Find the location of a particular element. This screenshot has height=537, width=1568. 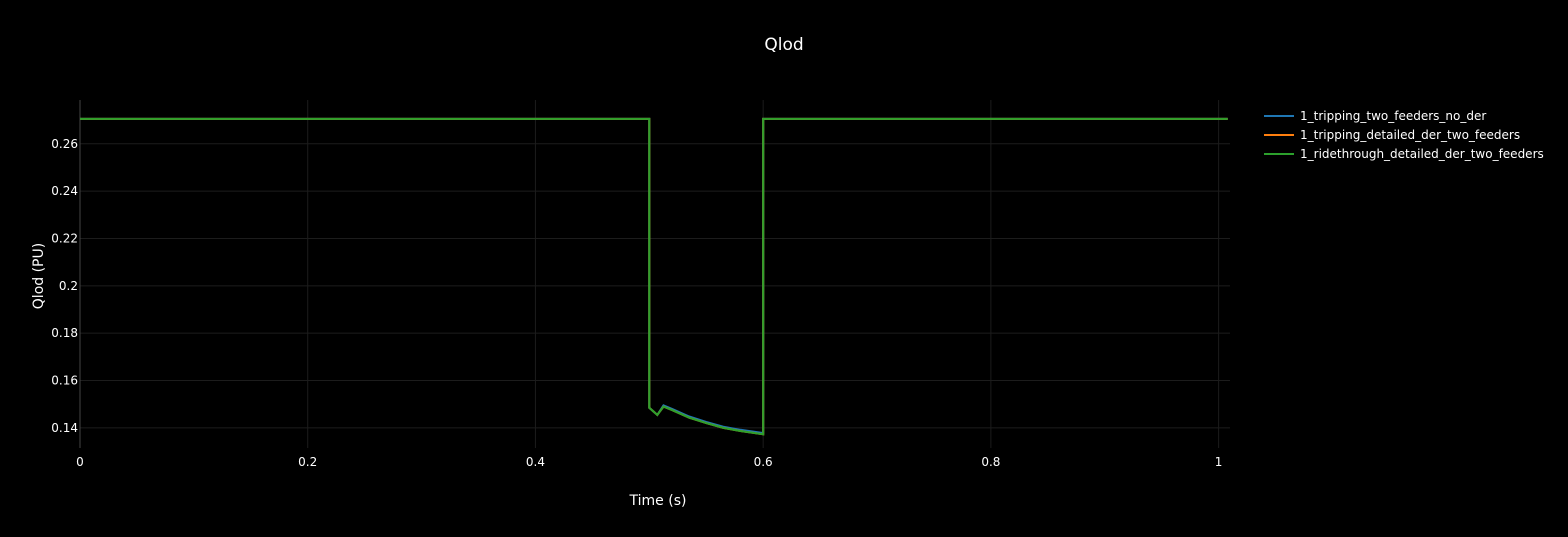

legend-item-tripping-no-der: 1_tripping_two_feeders_no_der is located at coordinates (1404, 115).